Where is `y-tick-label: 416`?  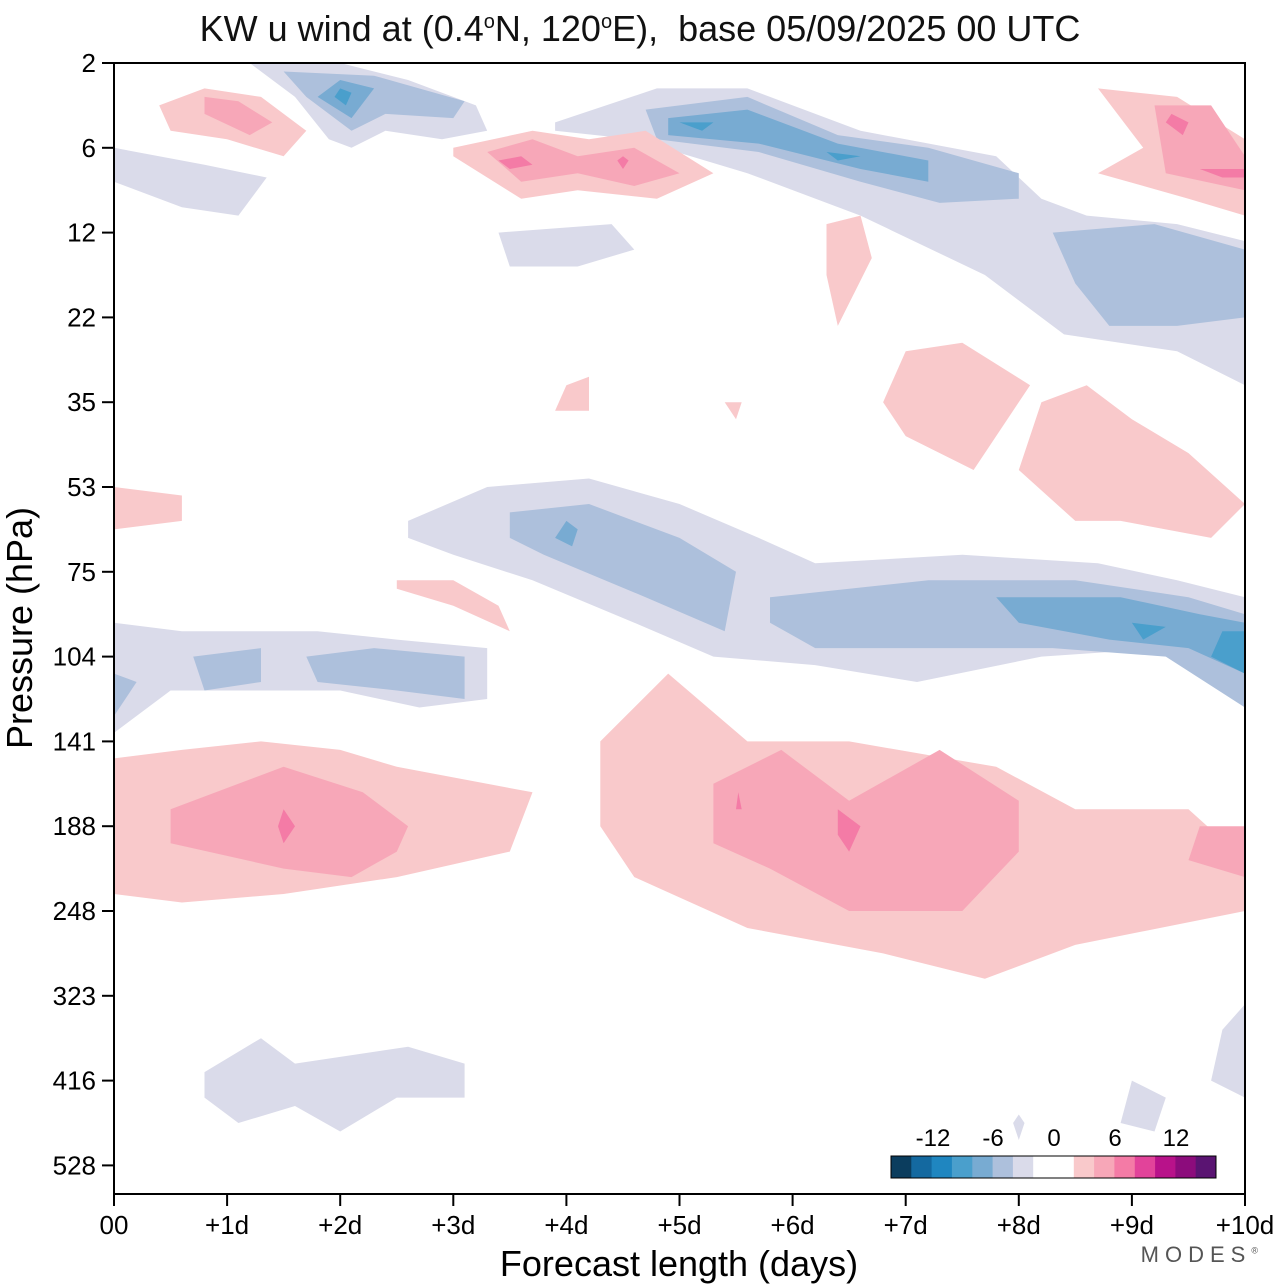
y-tick-label: 416 is located at coordinates (74, 1081).